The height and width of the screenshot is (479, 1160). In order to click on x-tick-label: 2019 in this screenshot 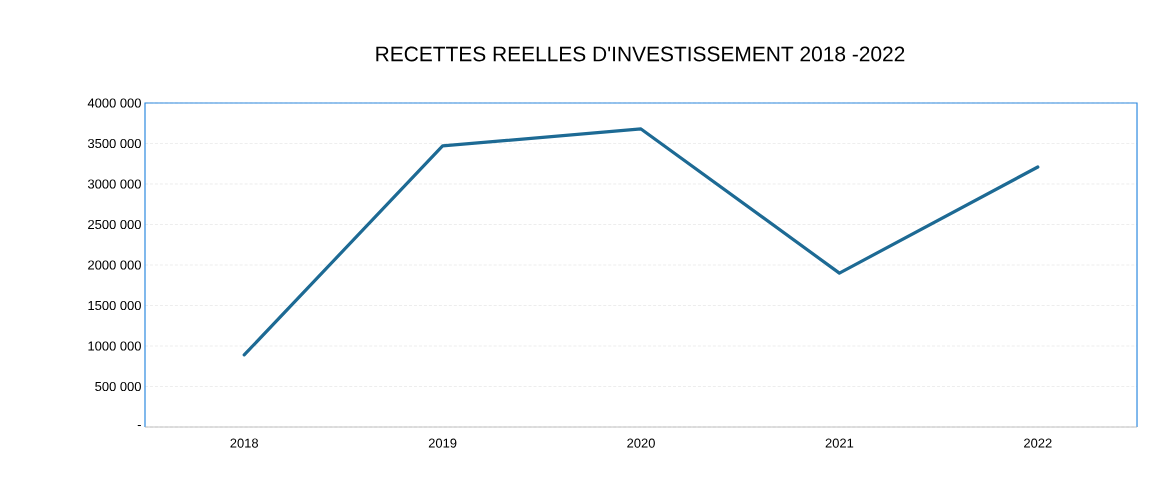, I will do `click(442, 443)`.